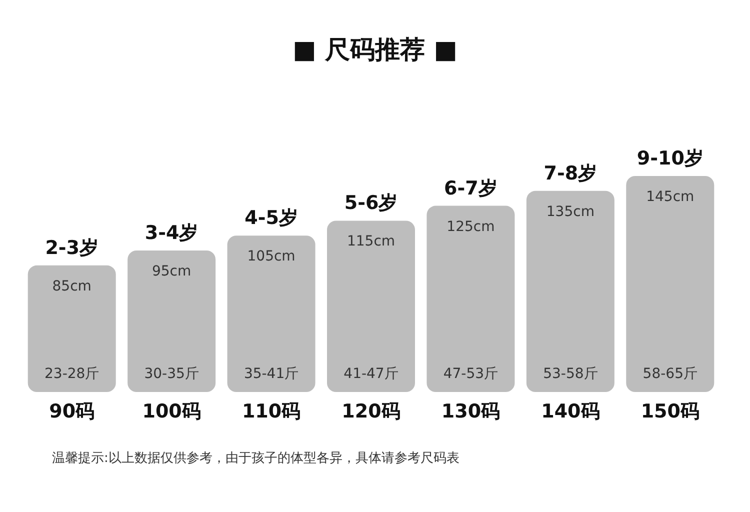 This screenshot has height=512, width=750. What do you see at coordinates (171, 374) in the screenshot?
I see `annotation: 30-35斤` at bounding box center [171, 374].